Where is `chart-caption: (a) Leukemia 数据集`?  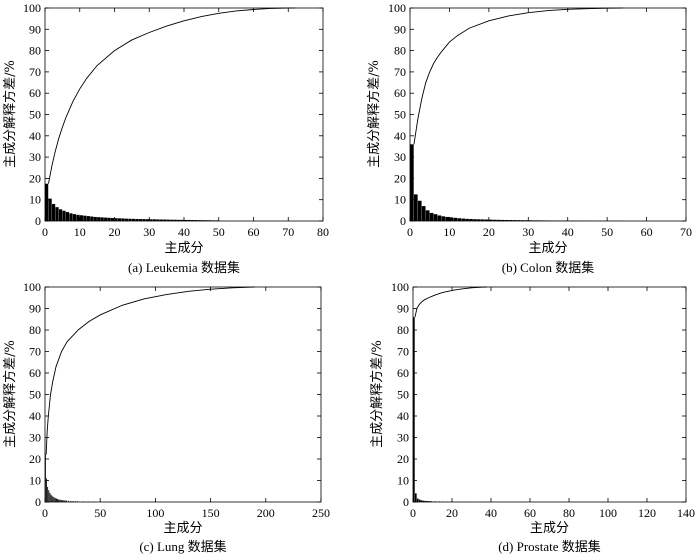 chart-caption: (a) Leukemia 数据集 is located at coordinates (184, 267).